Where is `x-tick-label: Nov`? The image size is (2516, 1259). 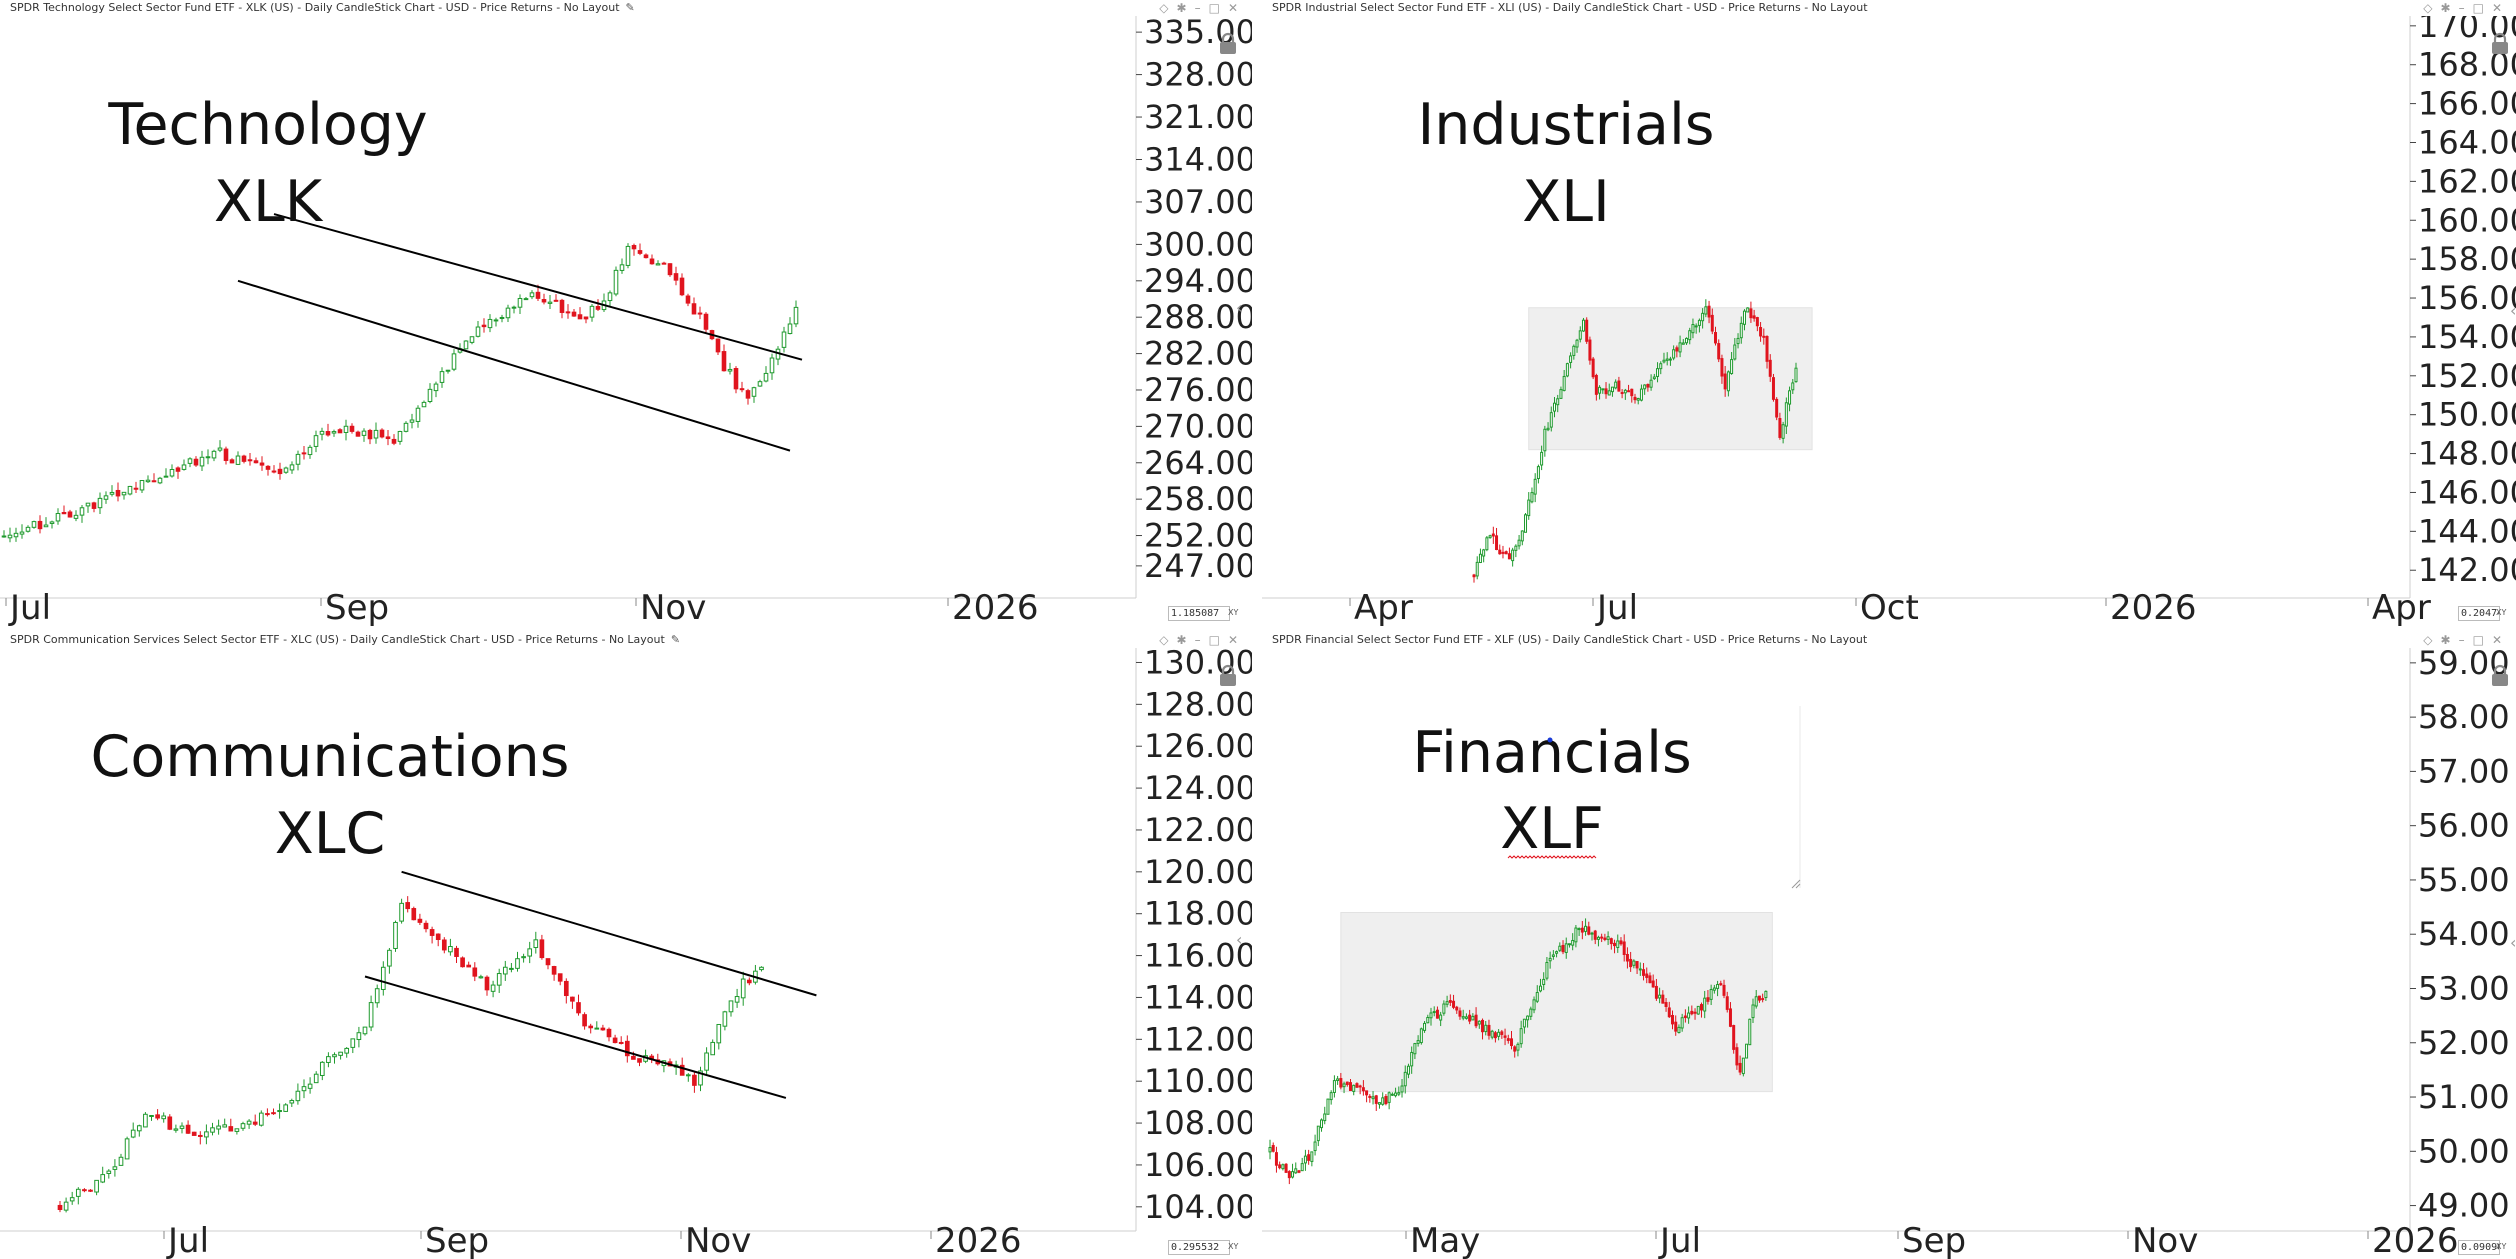
x-tick-label: Nov is located at coordinates (718, 1240).